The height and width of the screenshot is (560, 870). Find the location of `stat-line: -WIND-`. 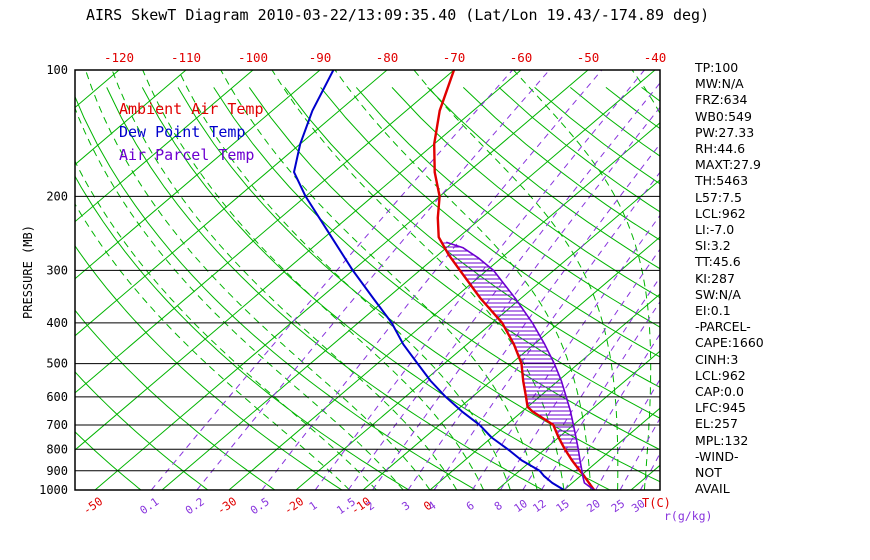

stat-line: -WIND- is located at coordinates (717, 456).